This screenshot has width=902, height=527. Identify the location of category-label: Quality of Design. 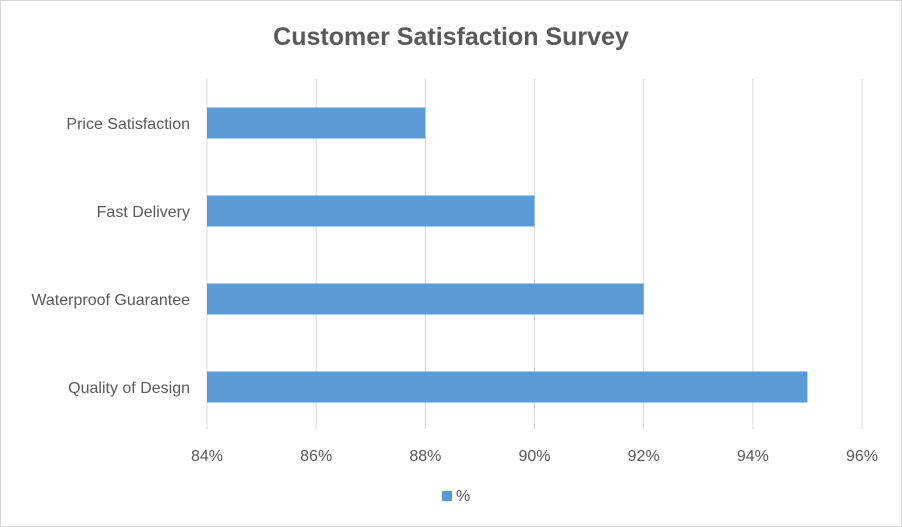
(129, 388).